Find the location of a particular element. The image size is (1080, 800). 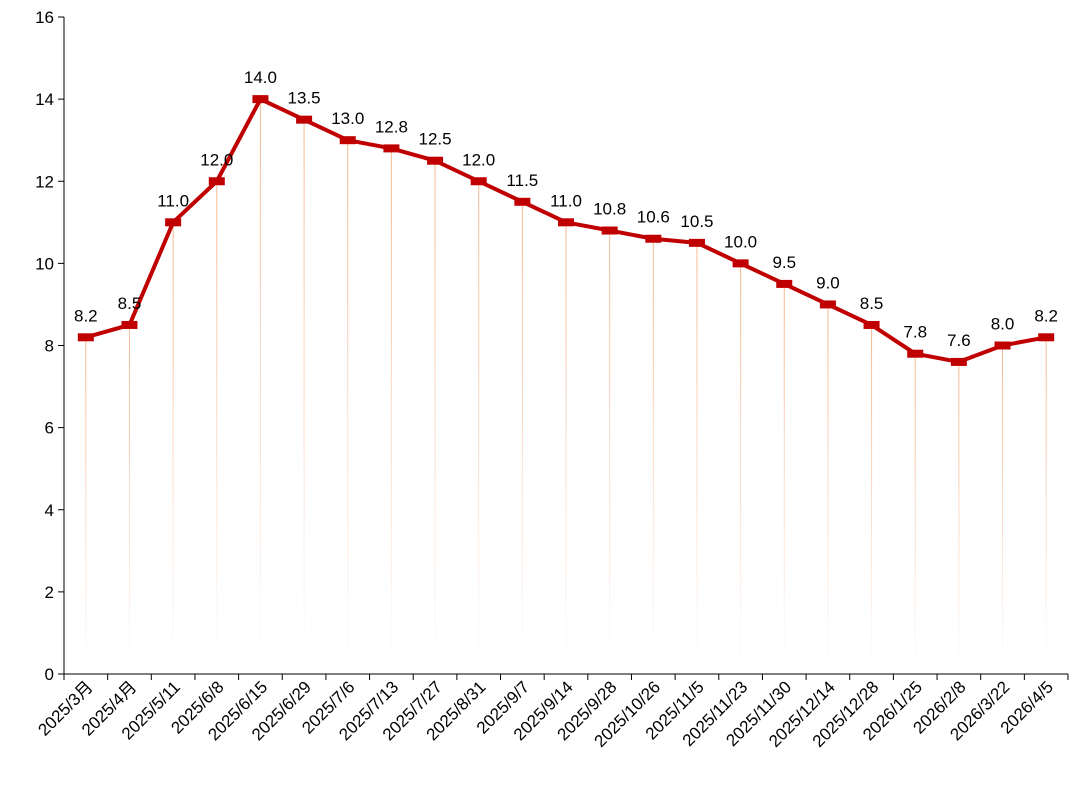

data-label: 10.0 is located at coordinates (740, 241).